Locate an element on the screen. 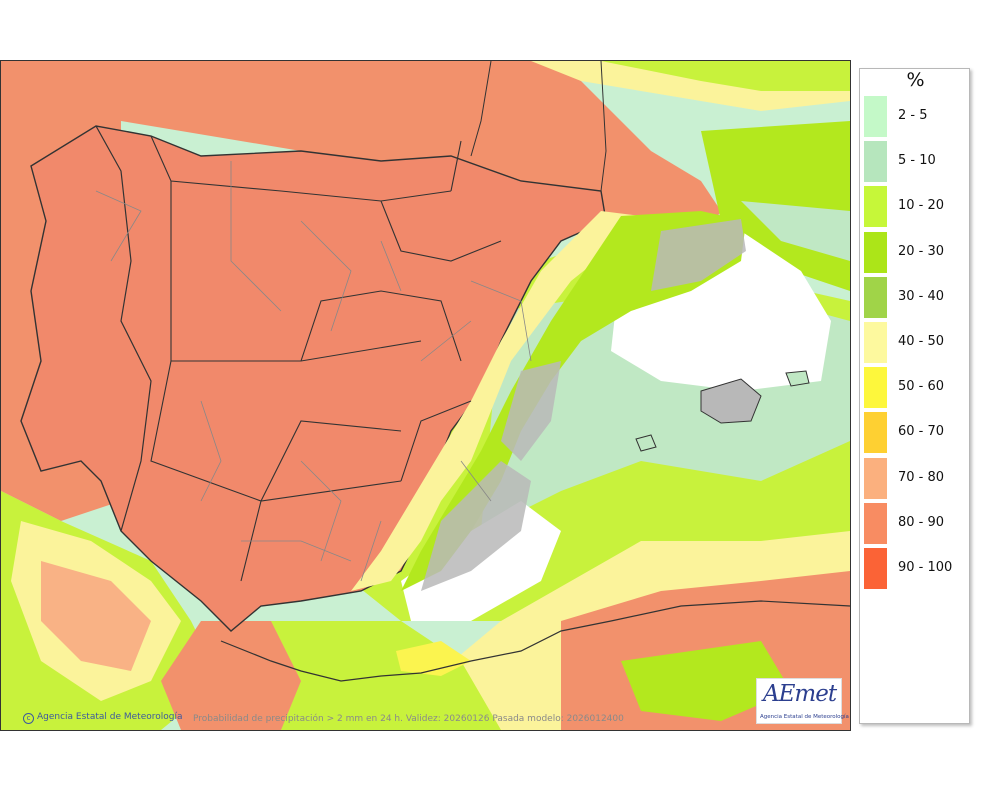 The image size is (1000, 790). africa-center-green is located at coordinates (706, 681).